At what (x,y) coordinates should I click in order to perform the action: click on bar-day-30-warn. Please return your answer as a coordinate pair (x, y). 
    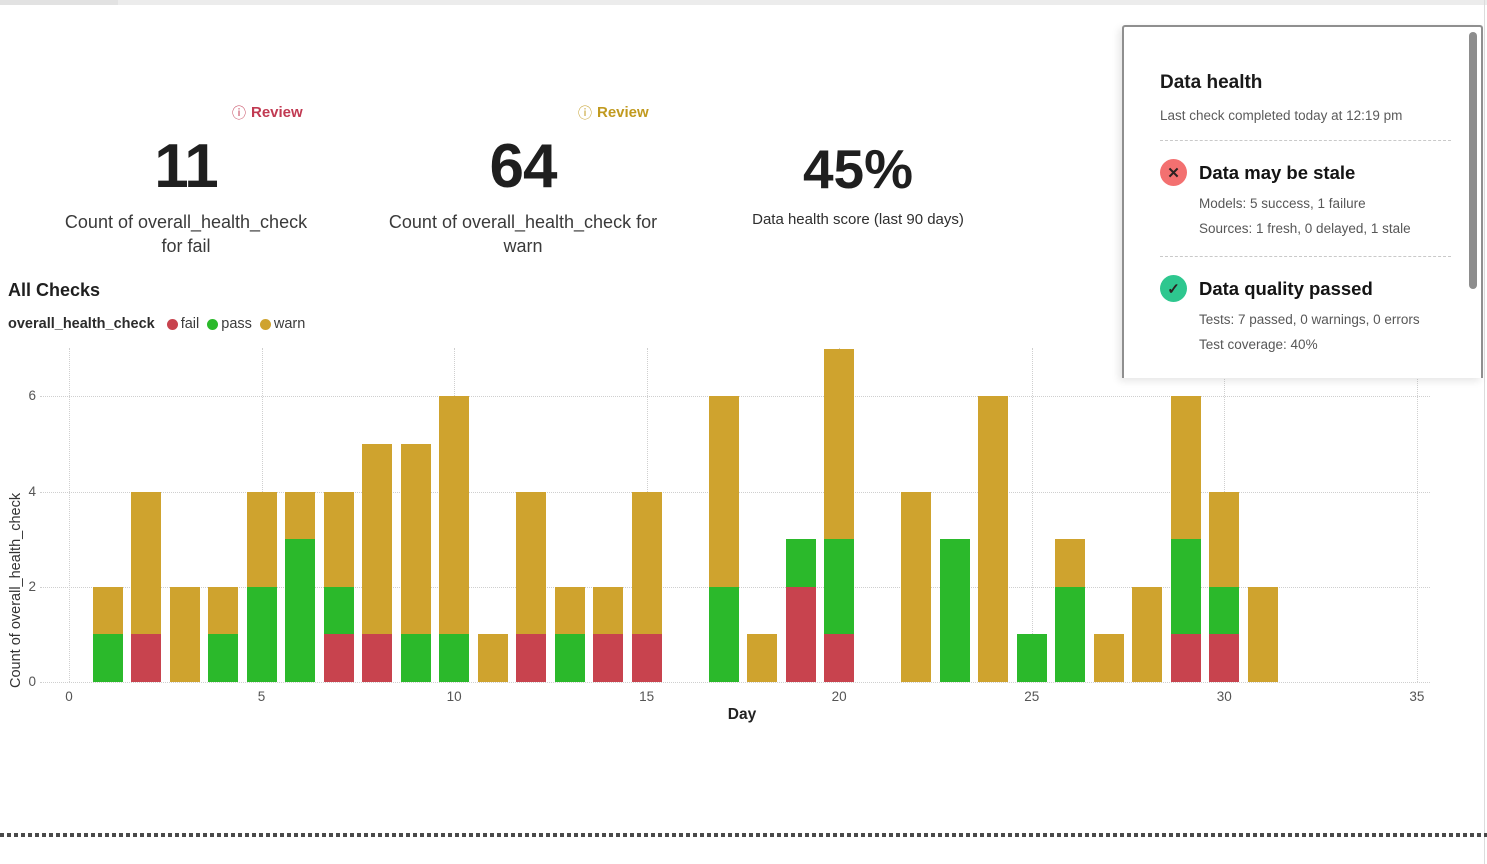
    Looking at the image, I should click on (1224, 539).